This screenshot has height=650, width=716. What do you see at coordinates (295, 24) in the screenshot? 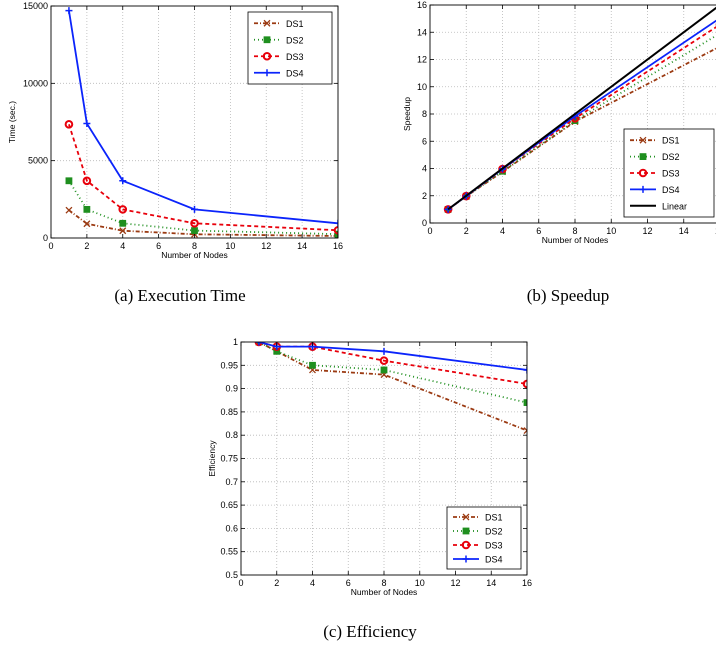
I see `legend-label-ds1: DS1` at bounding box center [295, 24].